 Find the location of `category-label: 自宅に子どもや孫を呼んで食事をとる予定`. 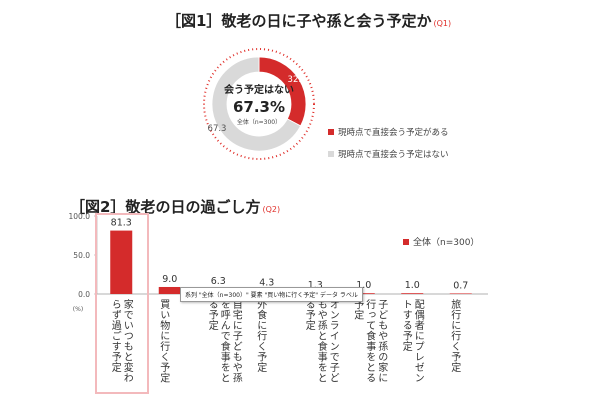

category-label: 自宅に子どもや孫を呼んで食事をとる予定 is located at coordinates (224, 341).